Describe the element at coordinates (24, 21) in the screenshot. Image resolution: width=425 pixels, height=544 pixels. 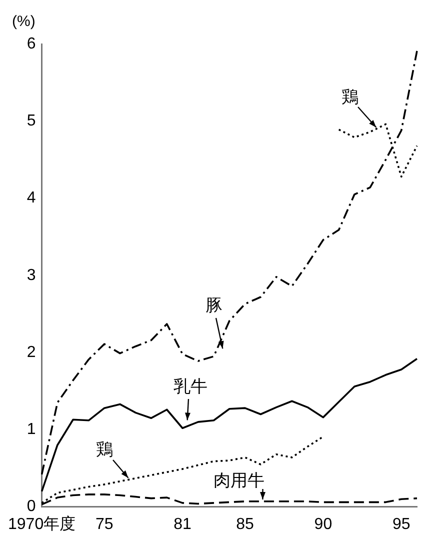
I see `y-axis-title: (%)` at that location.